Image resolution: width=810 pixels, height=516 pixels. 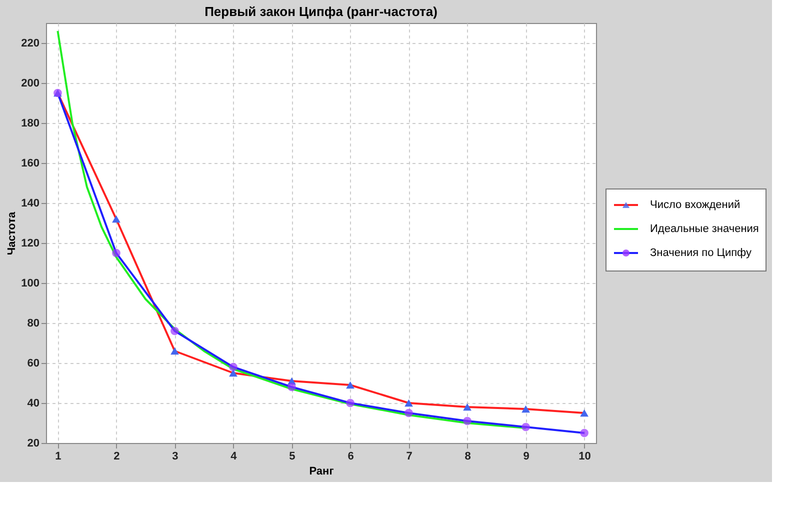 I want to click on y-tick-label: 40, so click(x=33, y=404).